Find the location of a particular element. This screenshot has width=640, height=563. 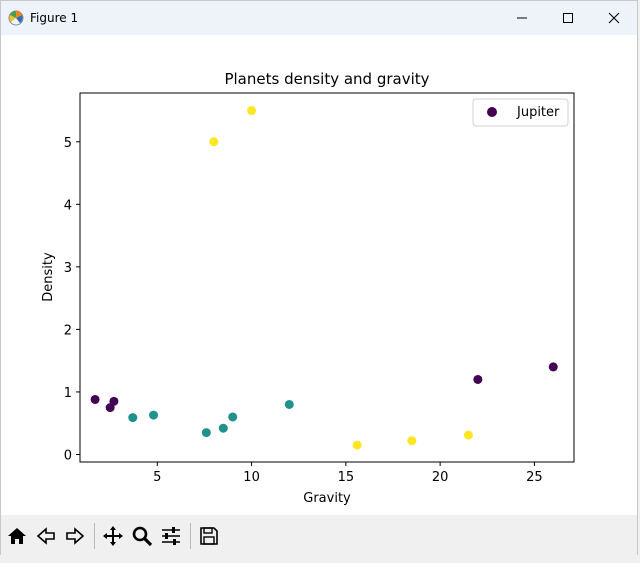

zoom-button is located at coordinates (142, 536).